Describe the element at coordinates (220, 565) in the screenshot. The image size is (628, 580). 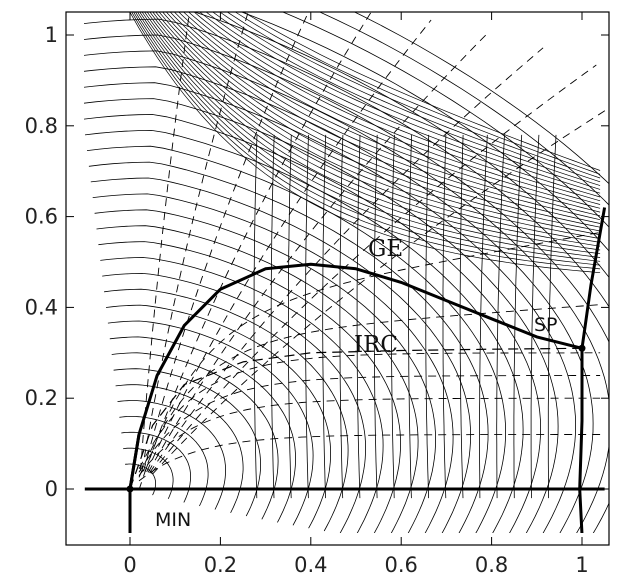
I see `x-tick-label: 0.2` at that location.